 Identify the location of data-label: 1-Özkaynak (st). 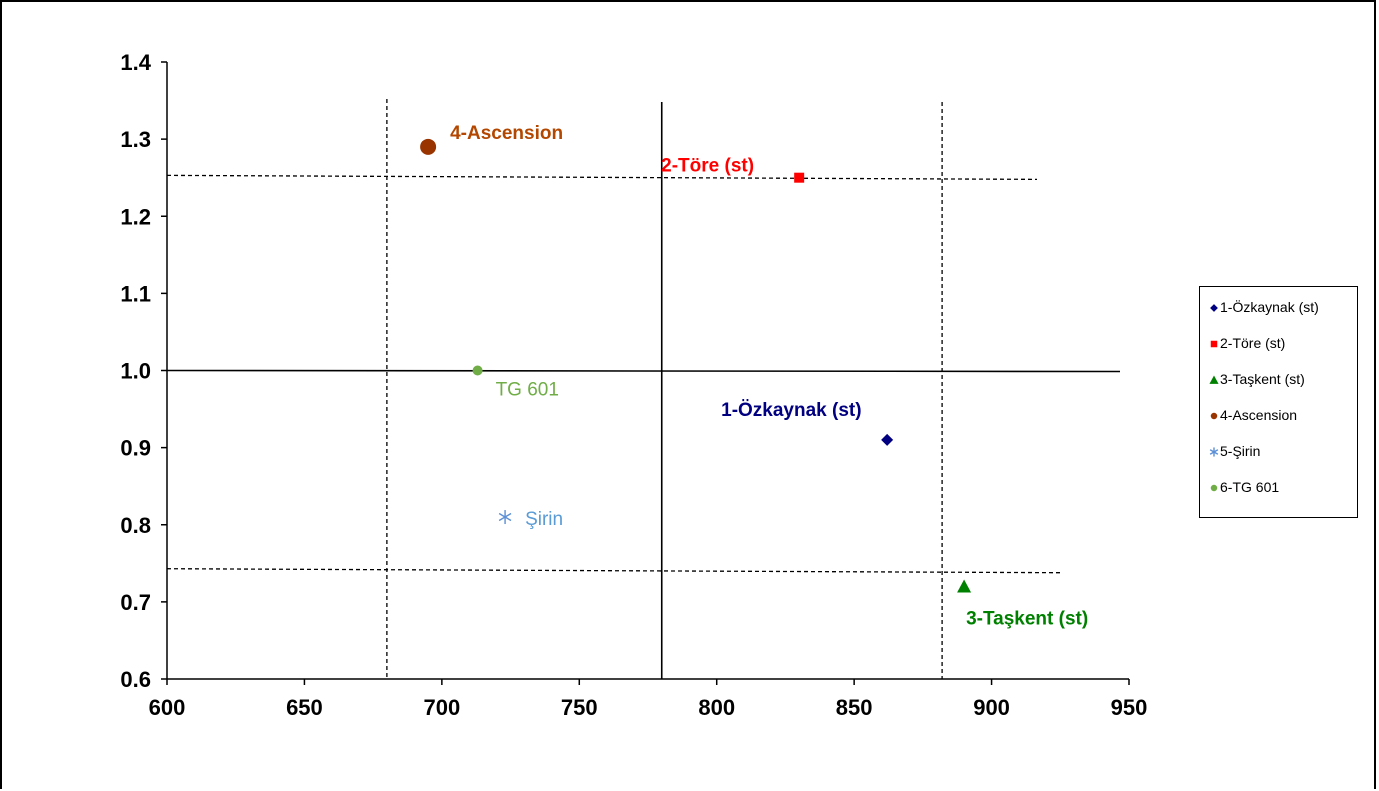
(791, 410).